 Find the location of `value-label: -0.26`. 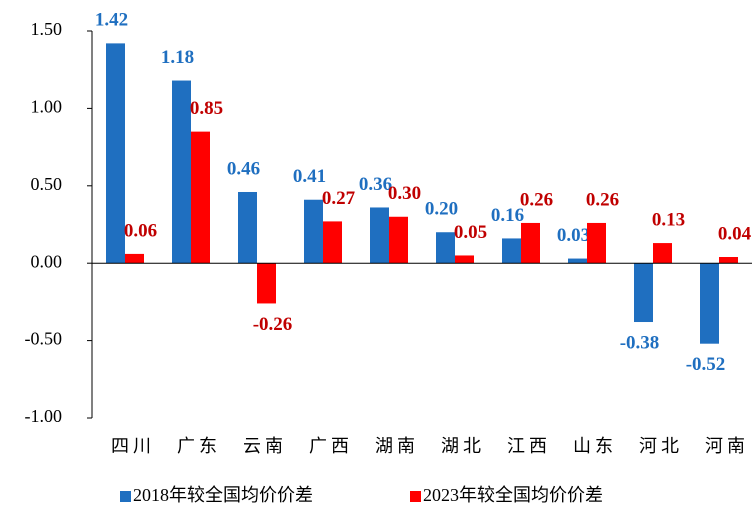

value-label: -0.26 is located at coordinates (273, 324).